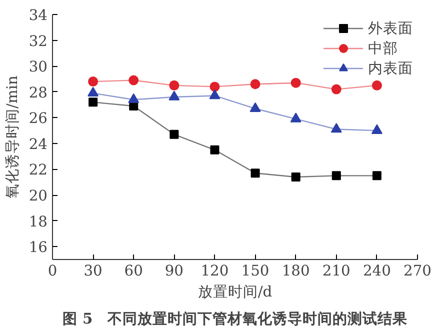  Describe the element at coordinates (133, 271) in the screenshot. I see `x-tick-label: 60` at that location.